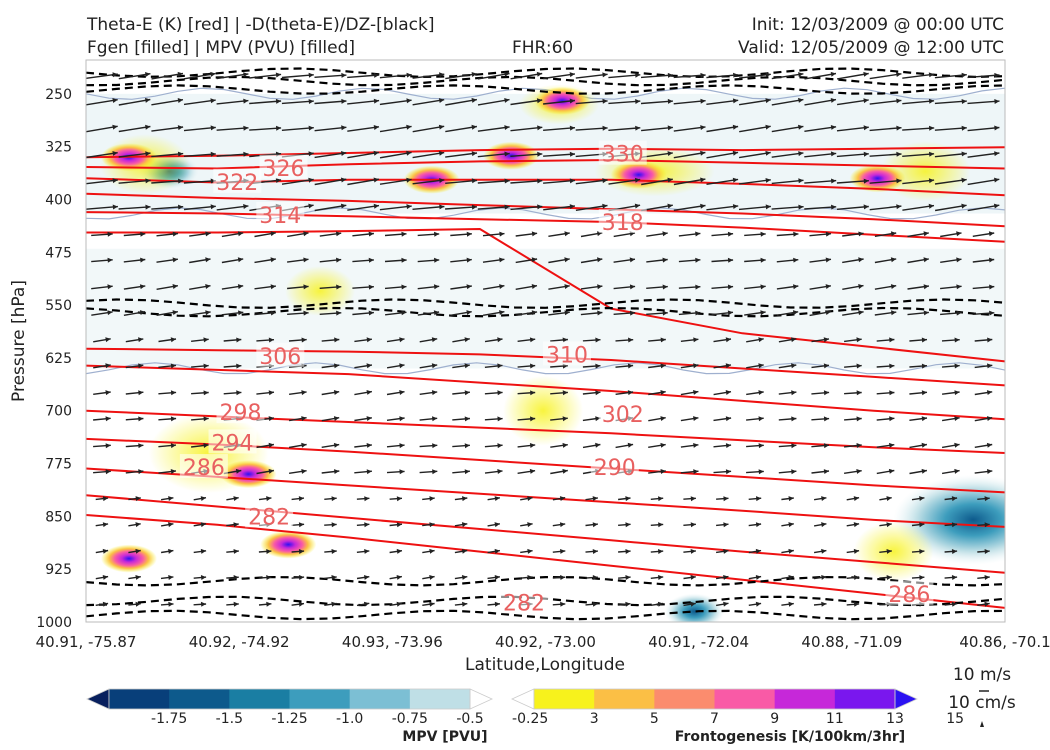 The width and height of the screenshot is (1050, 750). I want to click on colorbar-tick-label: -1.75, so click(169, 719).